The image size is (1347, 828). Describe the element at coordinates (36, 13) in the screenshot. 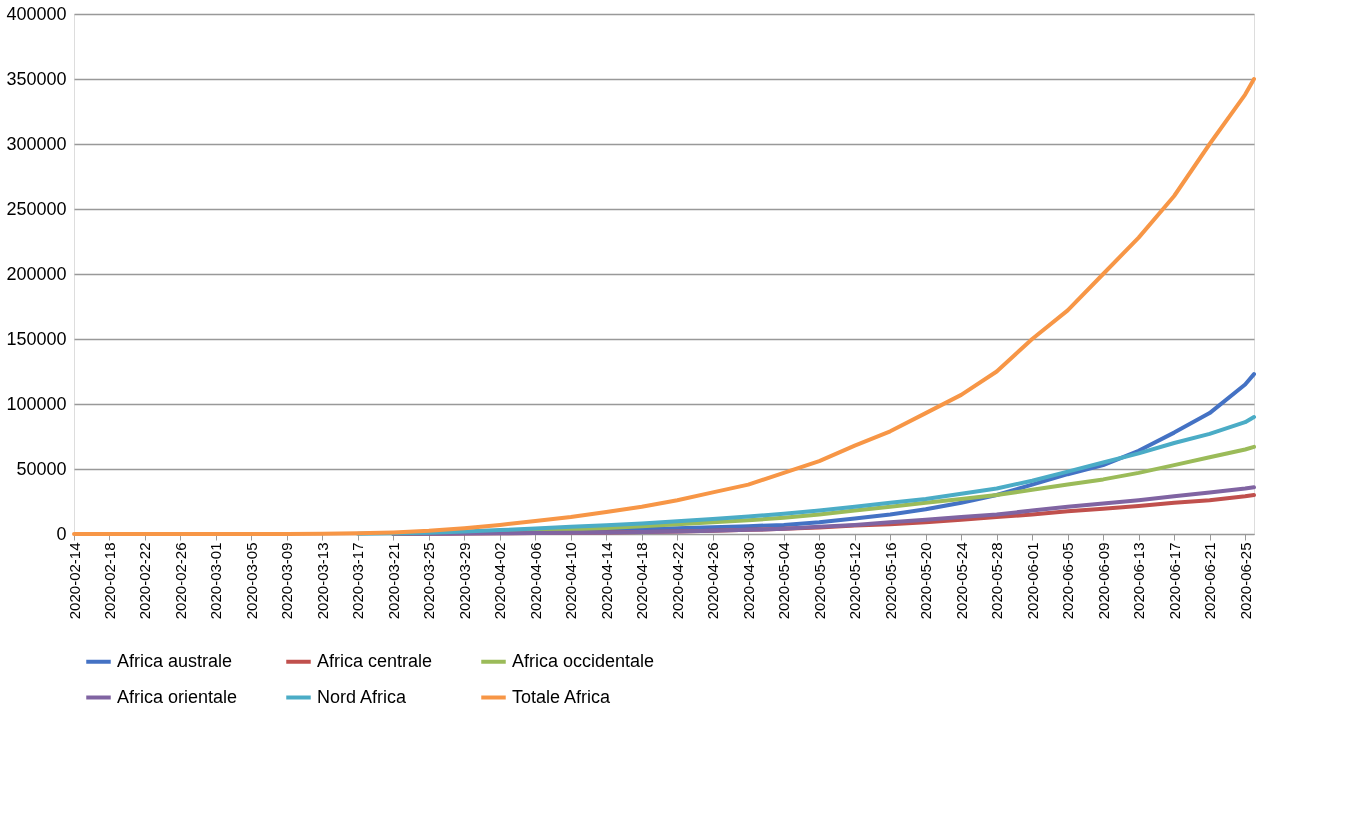

I see `y-tick-label: 400000` at that location.